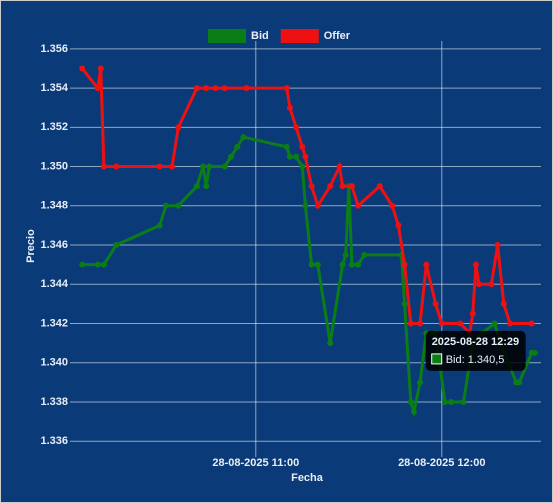 The width and height of the screenshot is (553, 503). What do you see at coordinates (54, 166) in the screenshot?
I see `y-tick-label: 1.350` at bounding box center [54, 166].